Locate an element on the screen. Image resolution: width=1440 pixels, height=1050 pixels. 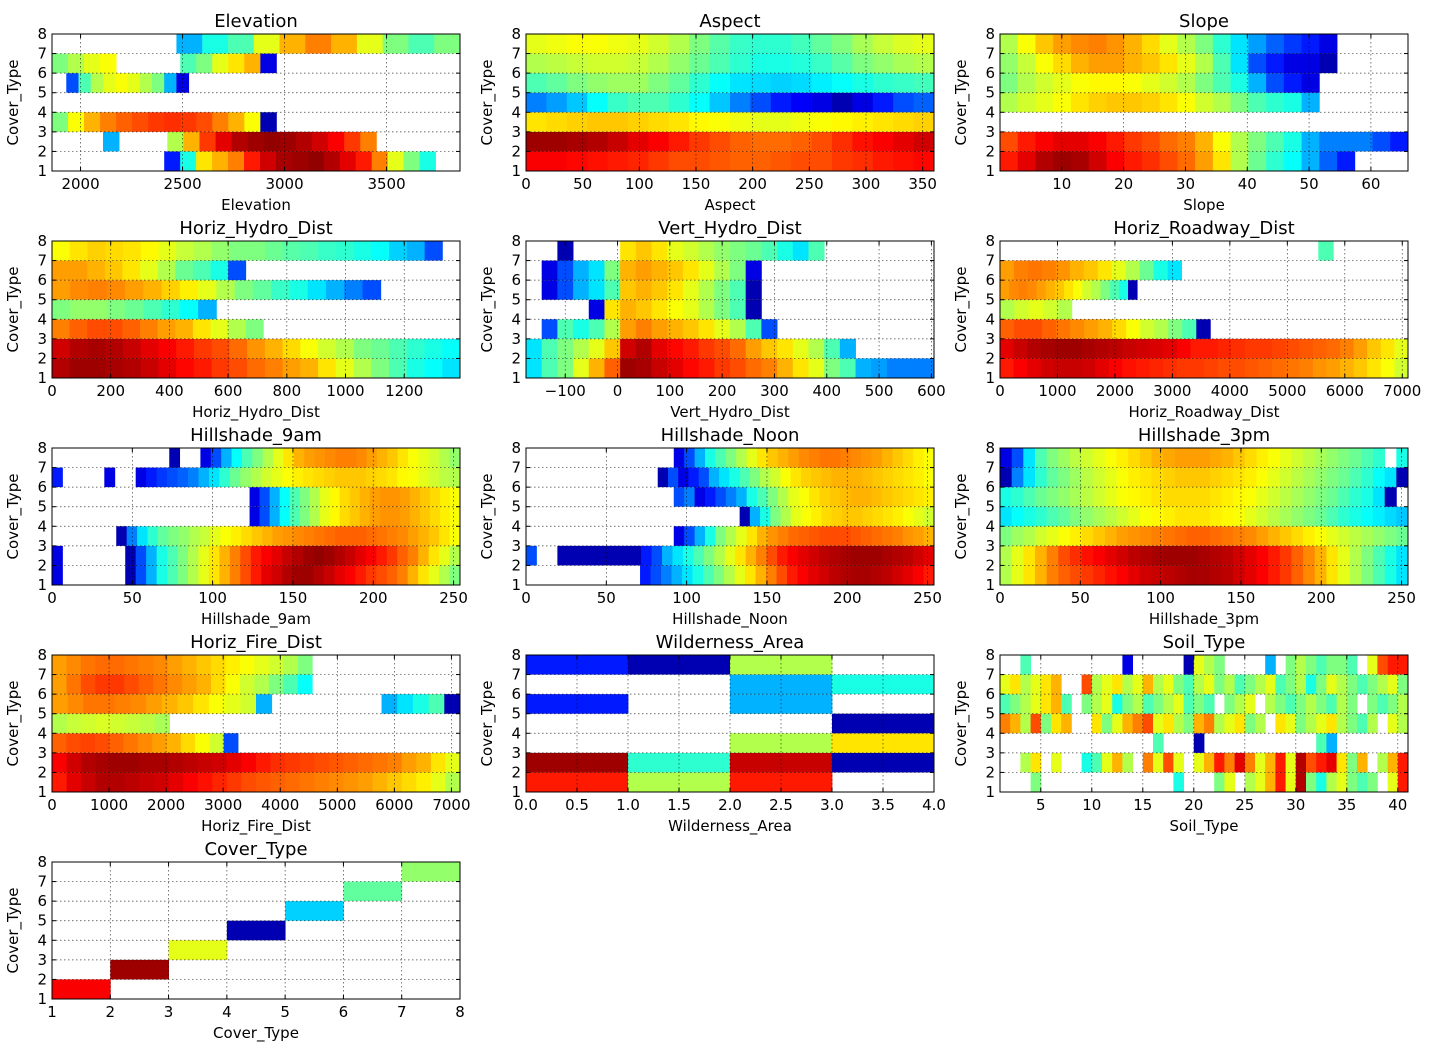
x-tick-label: 30 is located at coordinates (1185, 184).